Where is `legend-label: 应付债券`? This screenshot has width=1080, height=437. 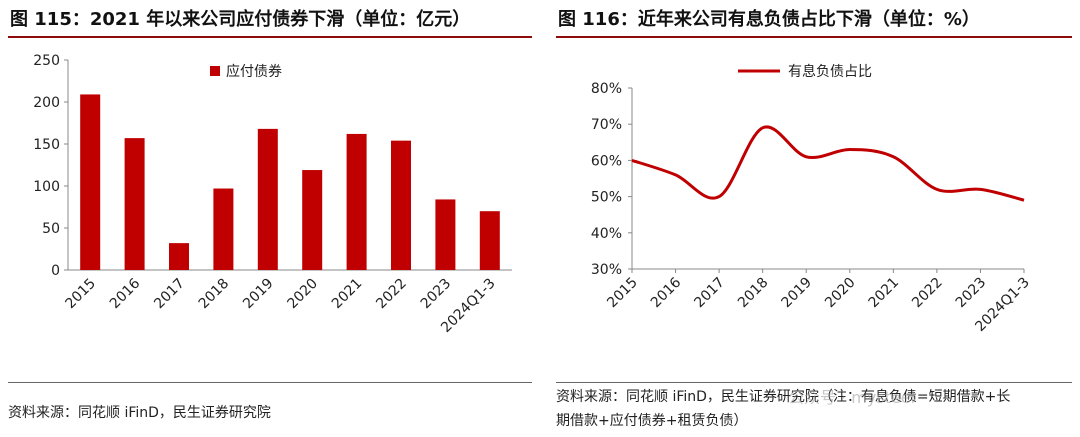
legend-label: 应付债券 is located at coordinates (254, 71).